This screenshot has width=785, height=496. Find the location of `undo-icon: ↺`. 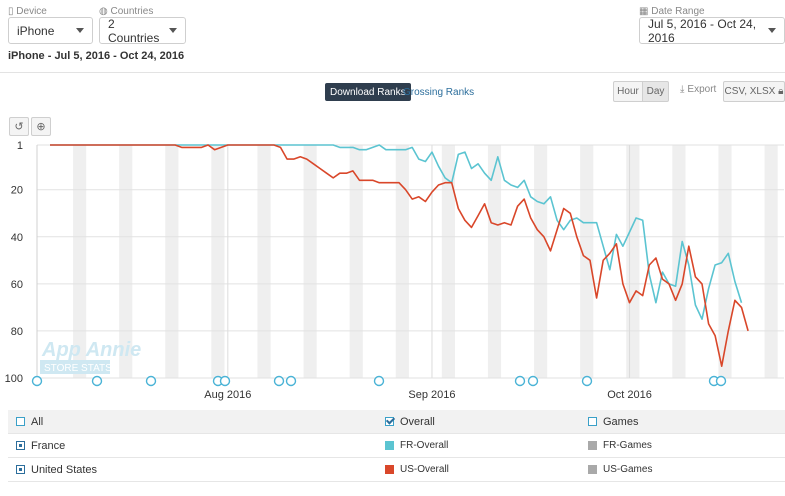

undo-icon: ↺ is located at coordinates (19, 127).